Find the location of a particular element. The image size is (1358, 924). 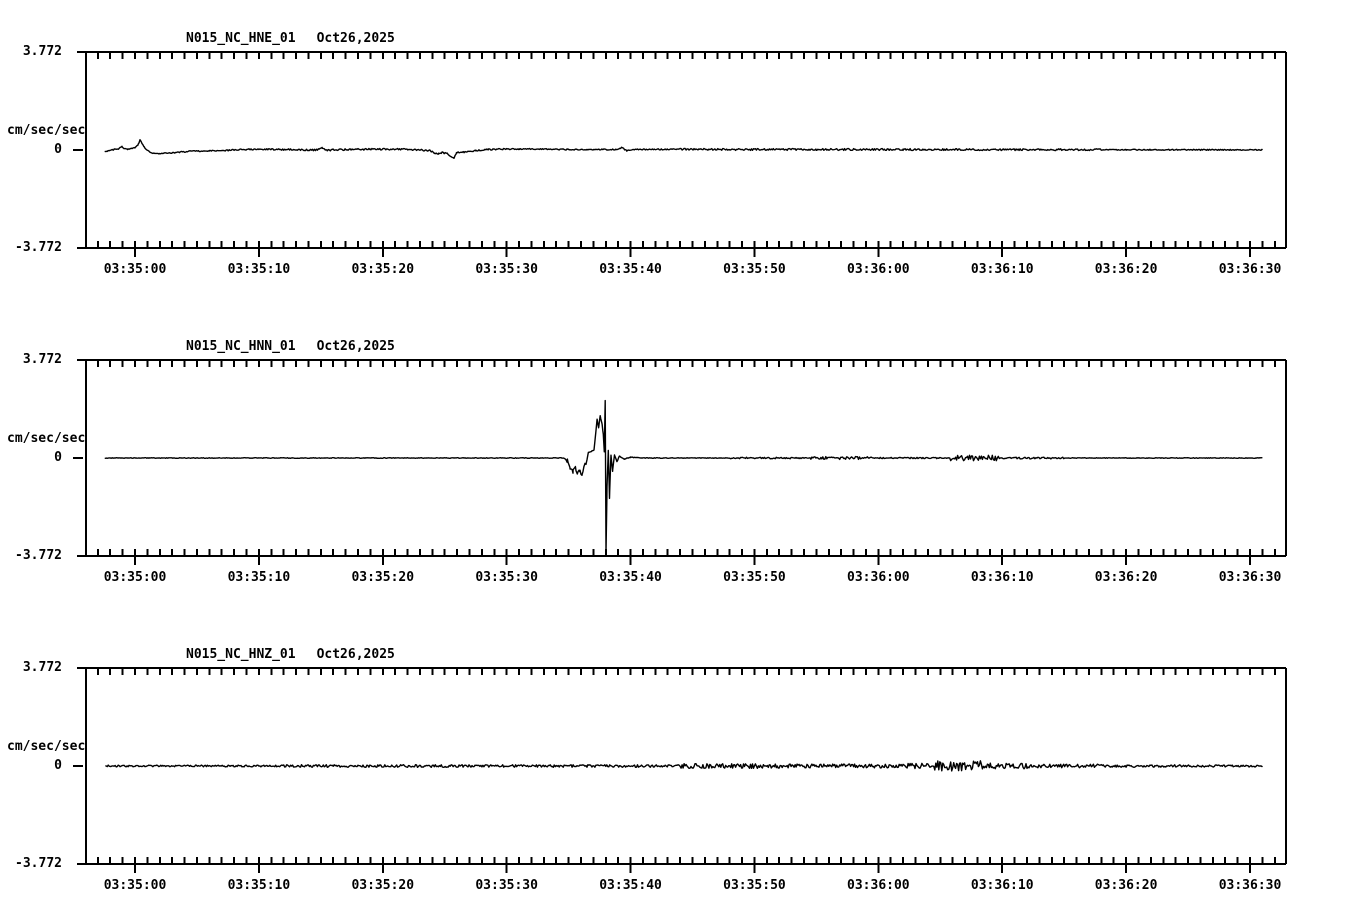

station-channel-label: N015_NC_HNZ_01 is located at coordinates (241, 654).